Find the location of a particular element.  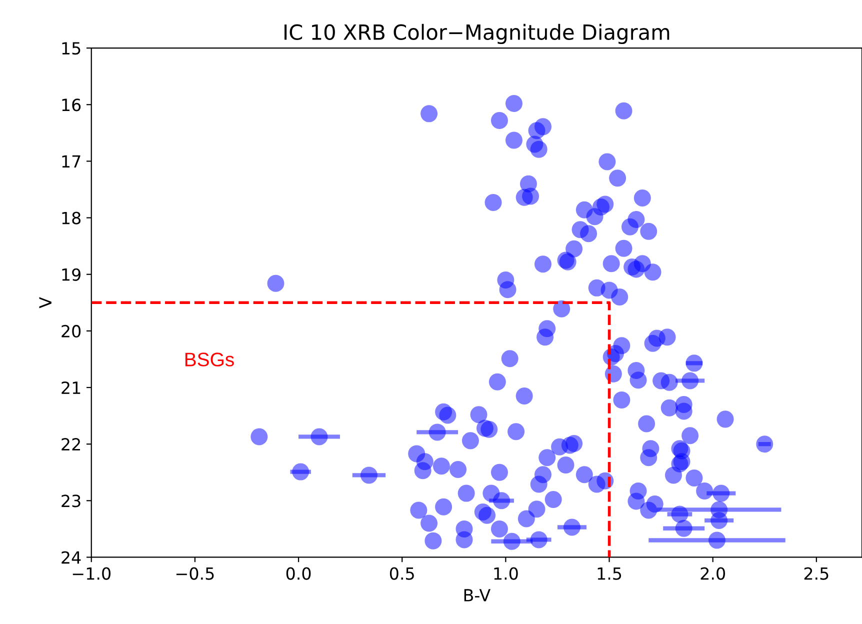

y-axis-title: V is located at coordinates (45, 302).